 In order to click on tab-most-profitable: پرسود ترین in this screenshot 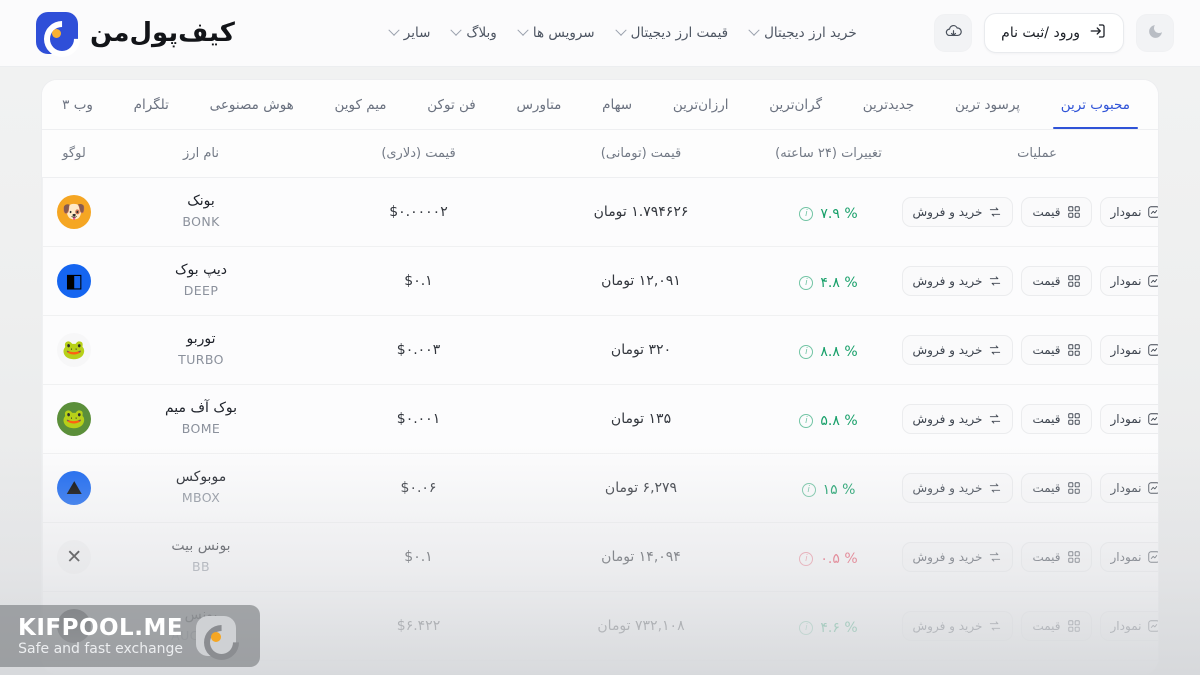, I will do `click(987, 104)`.